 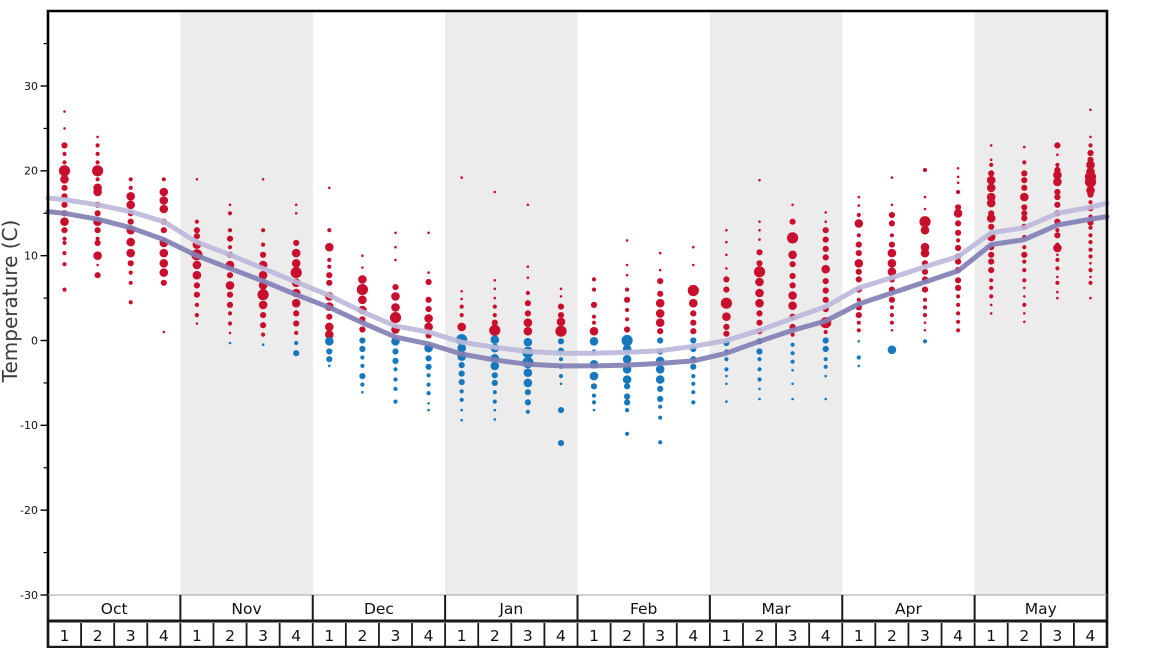 I want to click on shaded-band-nov, so click(x=246, y=302).